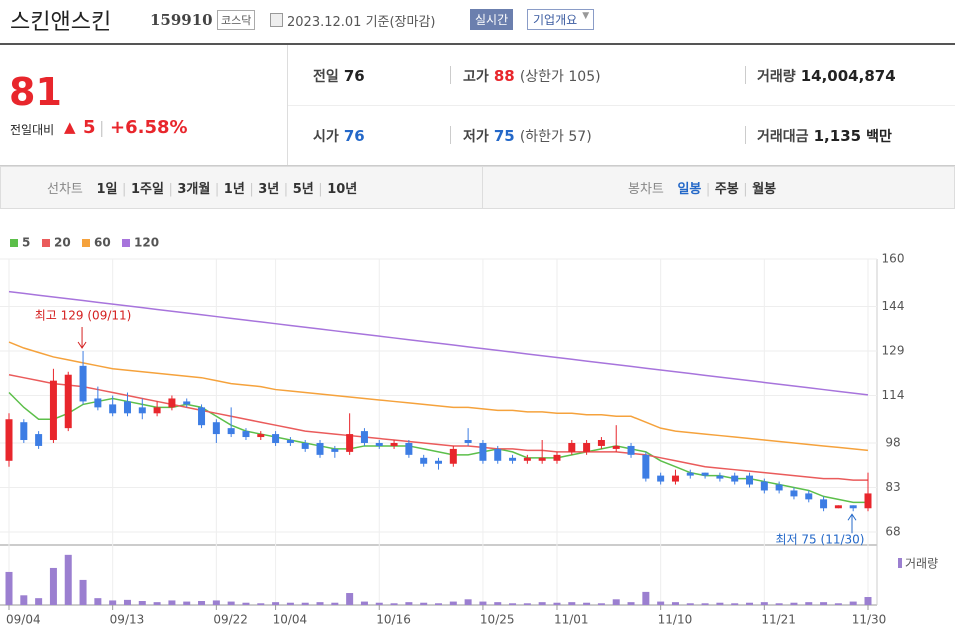 This screenshot has height=634, width=955. What do you see at coordinates (893, 259) in the screenshot?
I see `y-tick-label: 160` at bounding box center [893, 259].